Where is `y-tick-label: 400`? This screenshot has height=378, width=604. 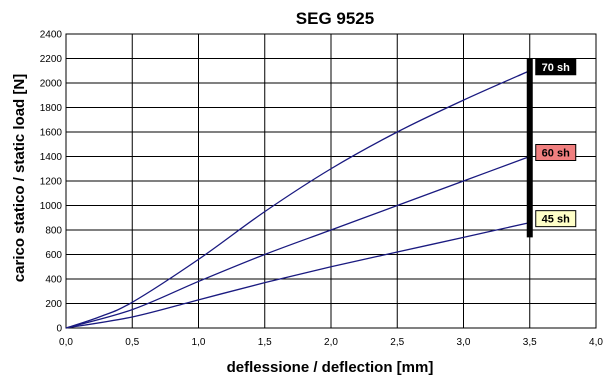 y-tick-label: 400 is located at coordinates (53, 280).